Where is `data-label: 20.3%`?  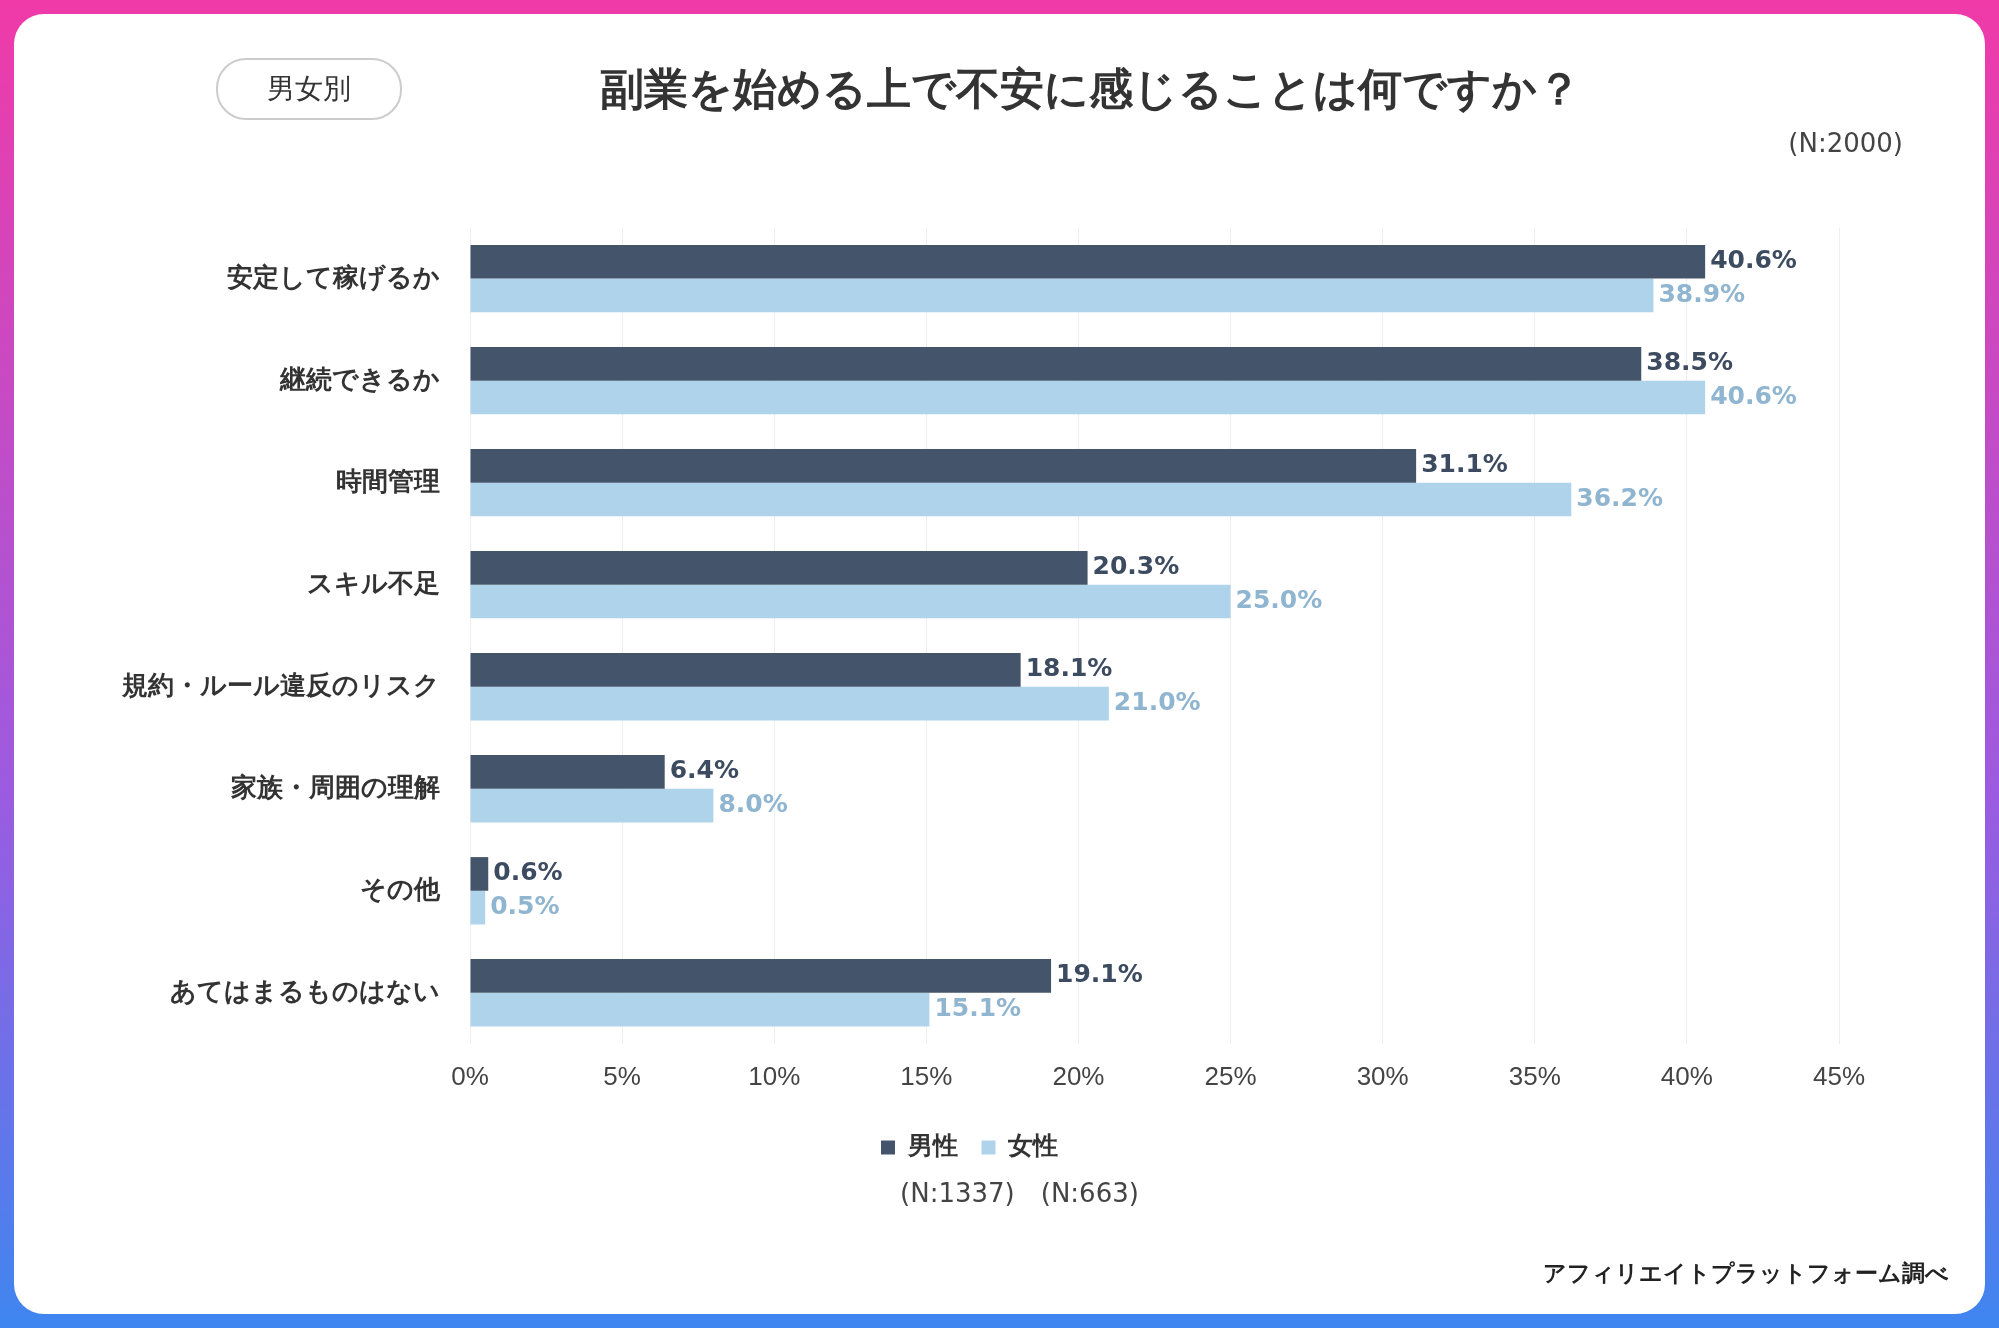
data-label: 20.3% is located at coordinates (1136, 566).